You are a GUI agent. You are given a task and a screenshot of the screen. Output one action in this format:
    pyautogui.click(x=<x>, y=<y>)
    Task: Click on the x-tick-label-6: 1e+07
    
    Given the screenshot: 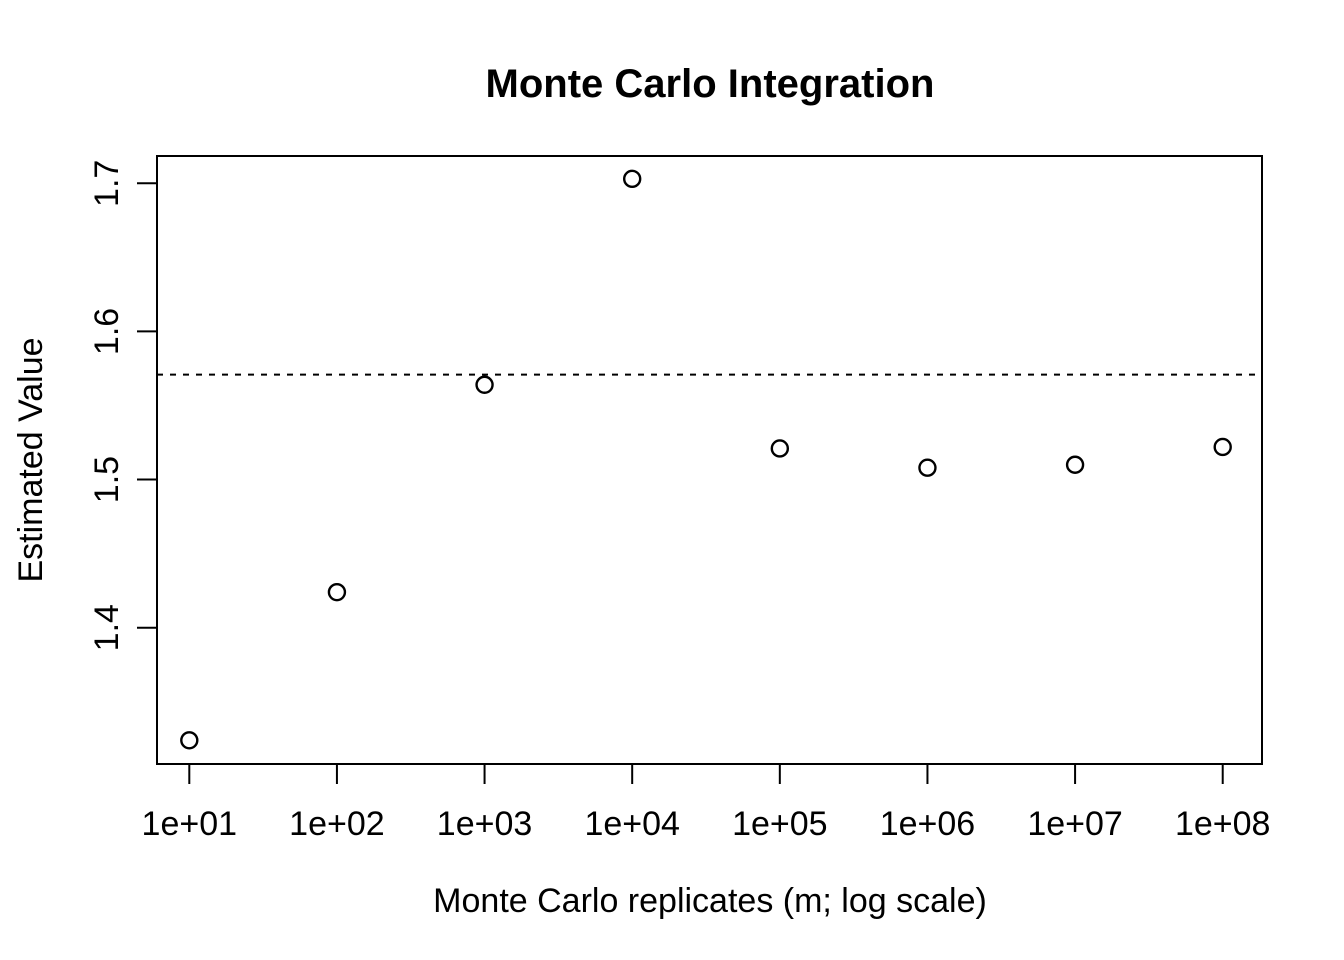 What is the action you would take?
    pyautogui.click(x=1075, y=824)
    